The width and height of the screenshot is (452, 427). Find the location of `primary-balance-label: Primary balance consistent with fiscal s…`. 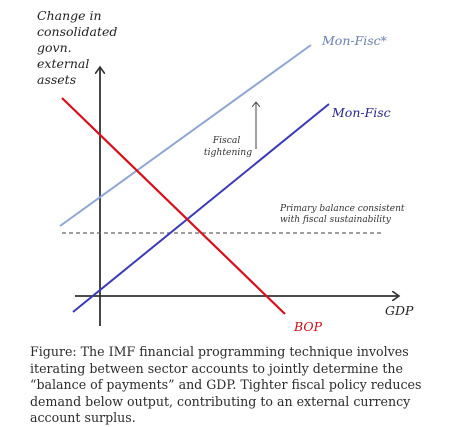

primary-balance-label: Primary balance consistent with fiscal s… is located at coordinates (343, 214).